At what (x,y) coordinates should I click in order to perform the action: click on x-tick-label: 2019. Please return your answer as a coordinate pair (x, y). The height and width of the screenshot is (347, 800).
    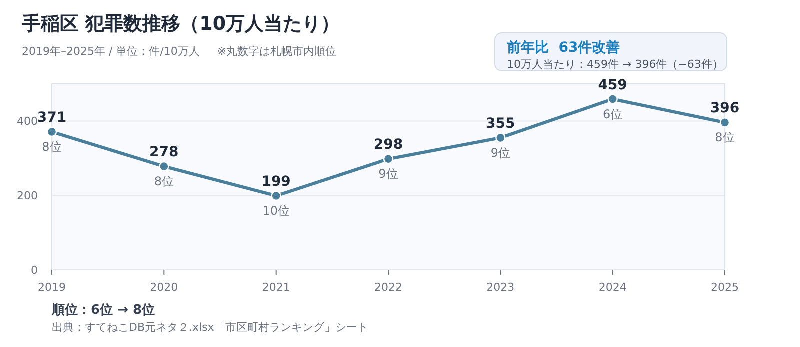
    Looking at the image, I should click on (52, 287).